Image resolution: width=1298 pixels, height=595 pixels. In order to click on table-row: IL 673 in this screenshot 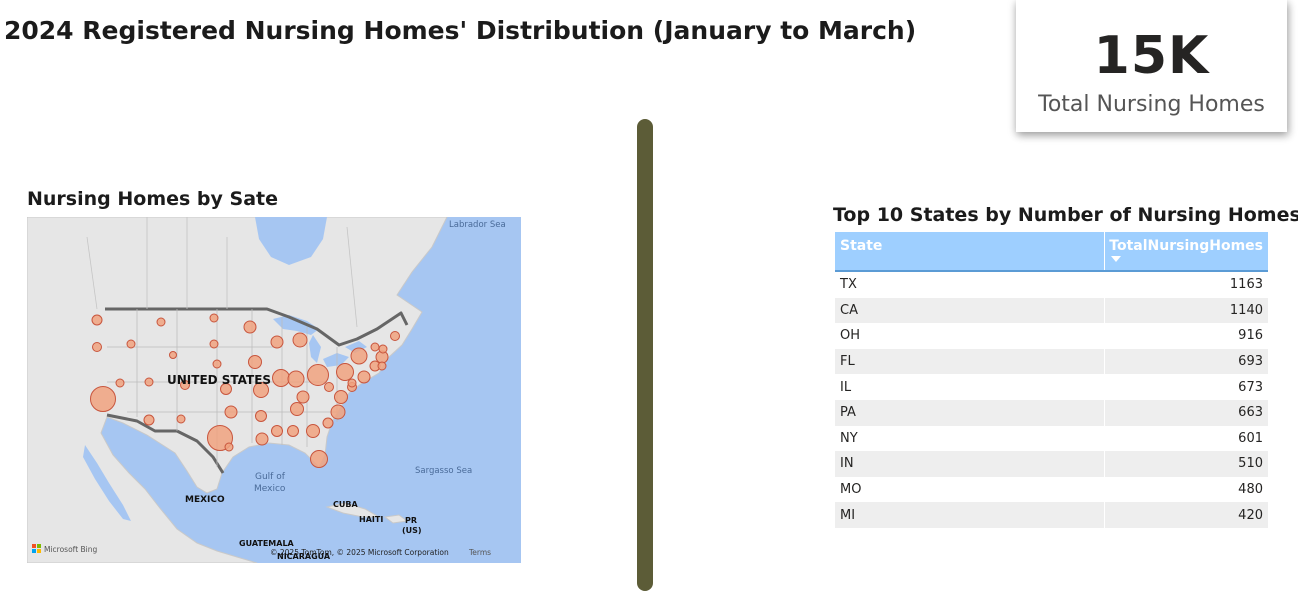, I will do `click(1051, 387)`.